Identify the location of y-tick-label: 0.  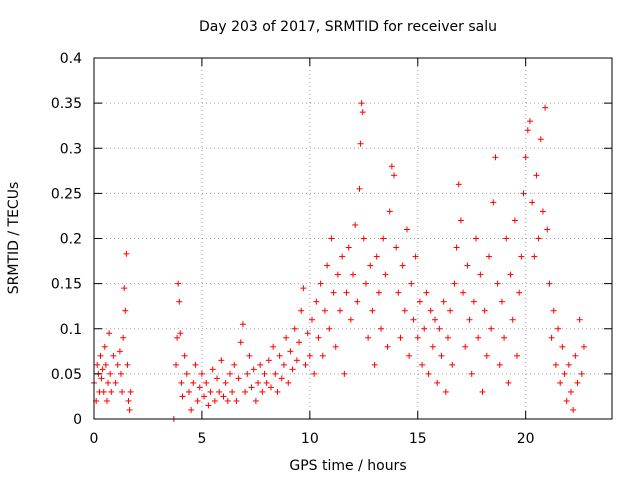
(77, 420).